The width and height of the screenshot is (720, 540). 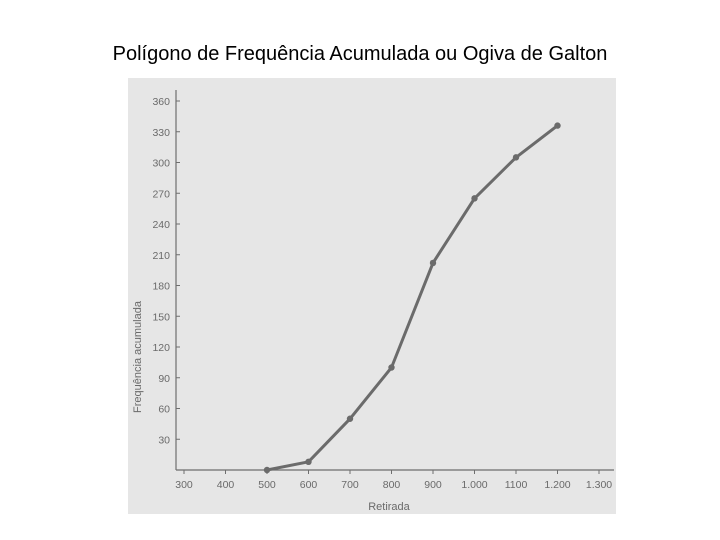 What do you see at coordinates (309, 485) in the screenshot?
I see `x-tick-label: 600` at bounding box center [309, 485].